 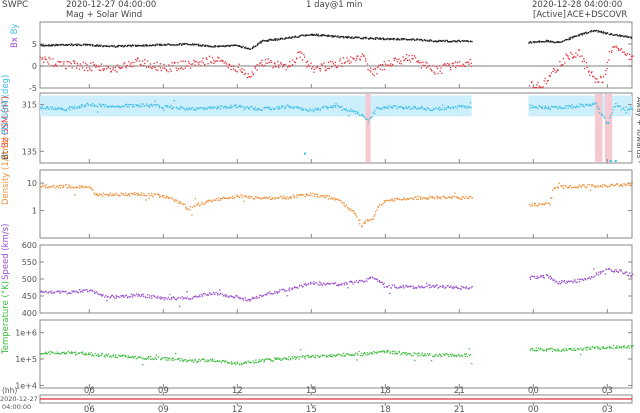 What do you see at coordinates (599, 128) in the screenshot?
I see `sector-alert-band` at bounding box center [599, 128].